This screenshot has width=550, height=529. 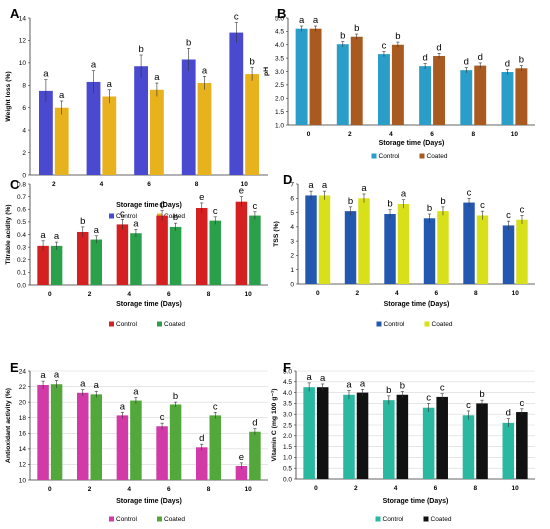 I want to click on y-tick-label: 22, so click(x=23, y=387).